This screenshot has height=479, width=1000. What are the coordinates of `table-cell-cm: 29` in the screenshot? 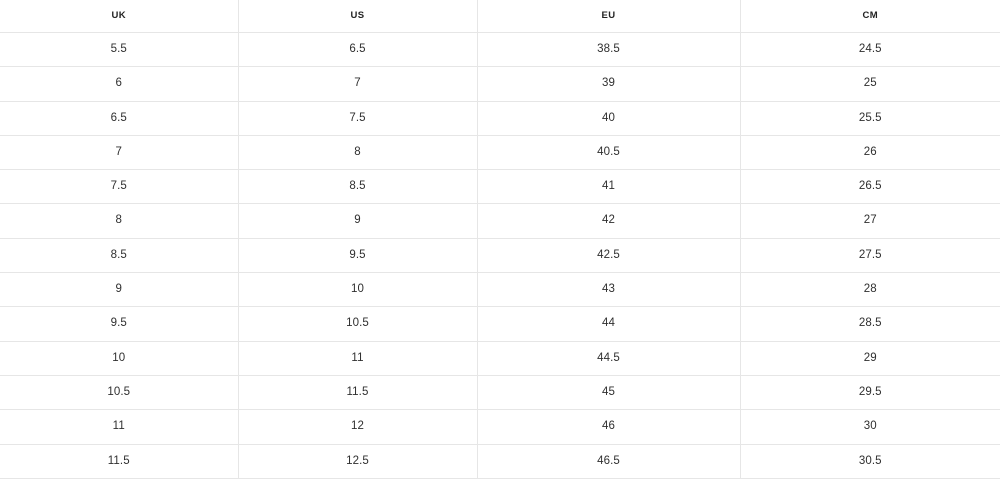 It's located at (870, 358).